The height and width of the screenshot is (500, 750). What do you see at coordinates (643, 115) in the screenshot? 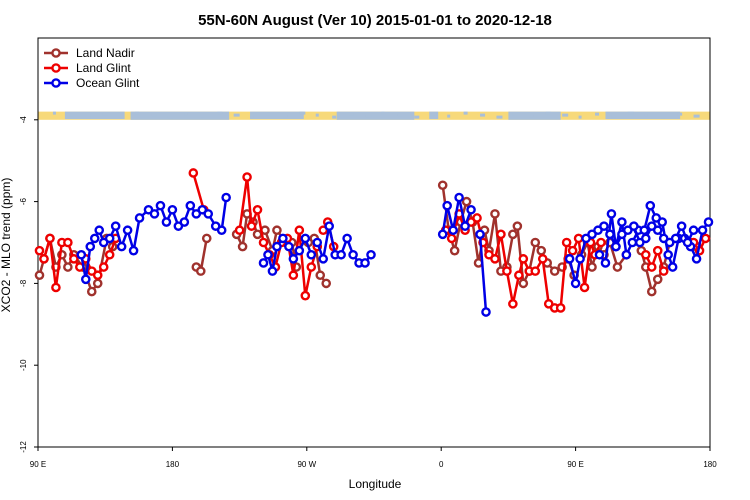
I see `strip-ocean` at bounding box center [643, 115].